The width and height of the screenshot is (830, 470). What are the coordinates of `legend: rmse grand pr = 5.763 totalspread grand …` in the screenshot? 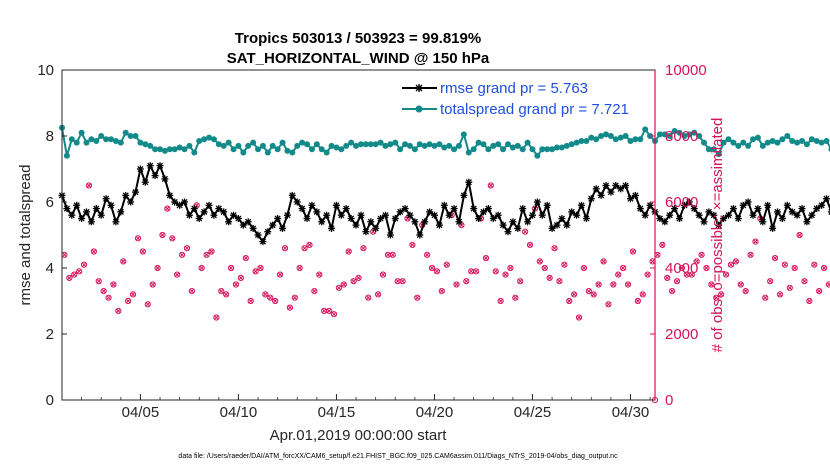 It's located at (524, 98).